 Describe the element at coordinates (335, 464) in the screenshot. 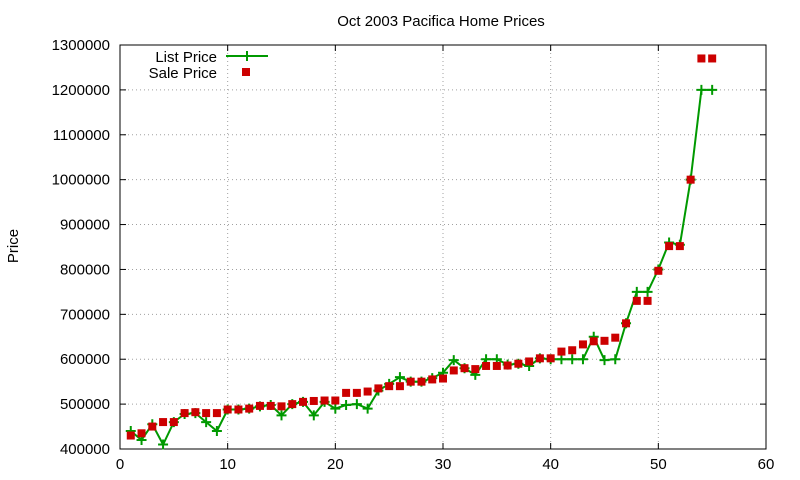

I see `x-tick-label: 20` at that location.